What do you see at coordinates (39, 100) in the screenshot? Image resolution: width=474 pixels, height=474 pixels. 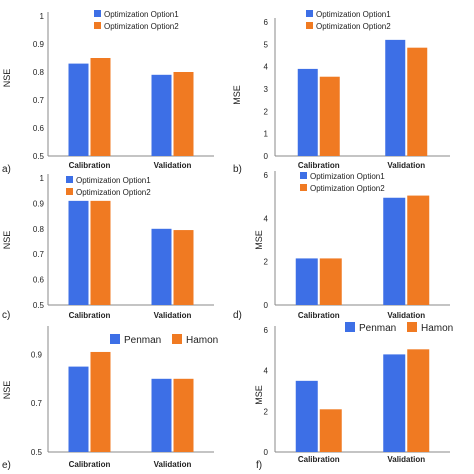 I see `y-tick-label-a: 0.7` at bounding box center [39, 100].